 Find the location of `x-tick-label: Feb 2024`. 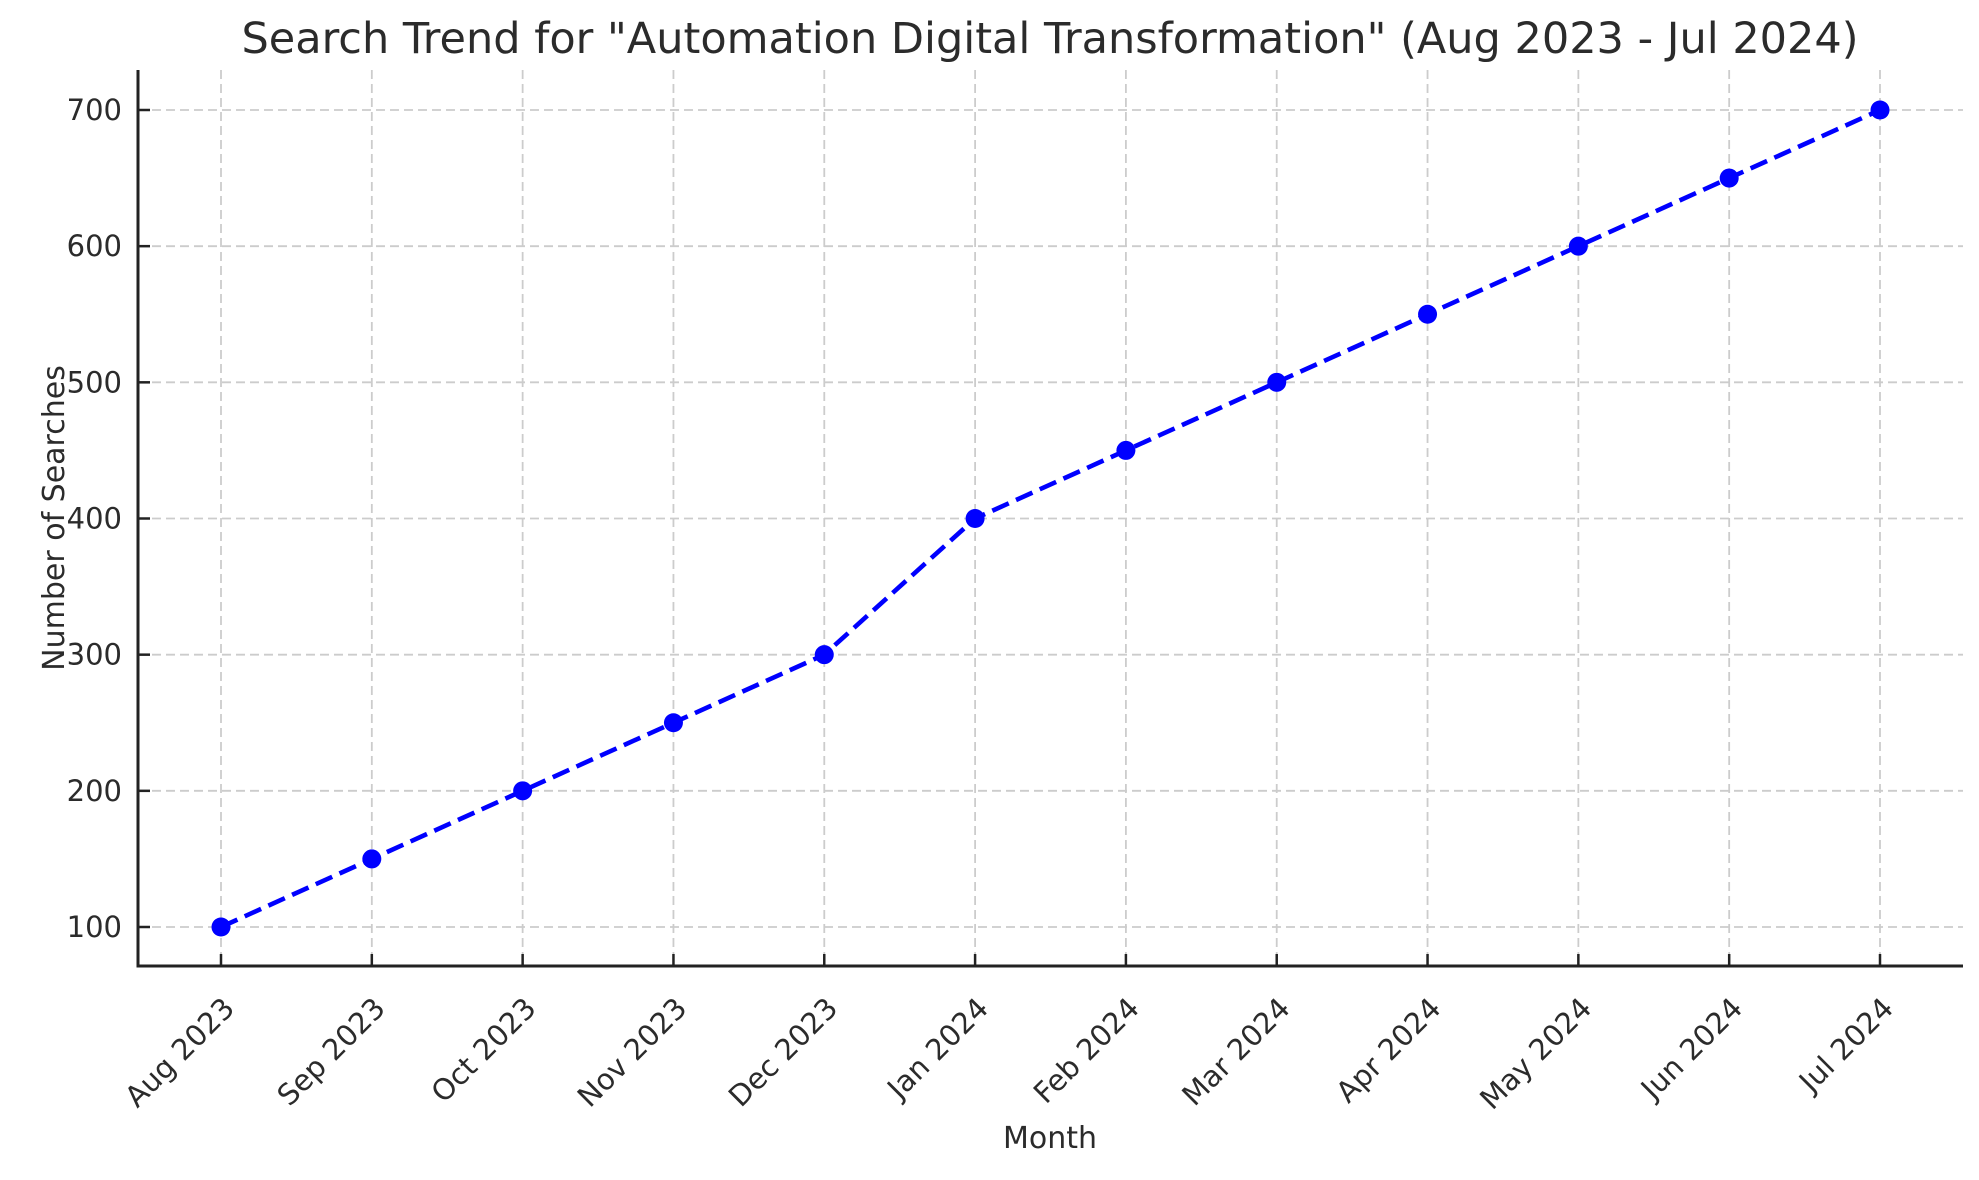

x-tick-label: Feb 2024 is located at coordinates (1086, 1050).